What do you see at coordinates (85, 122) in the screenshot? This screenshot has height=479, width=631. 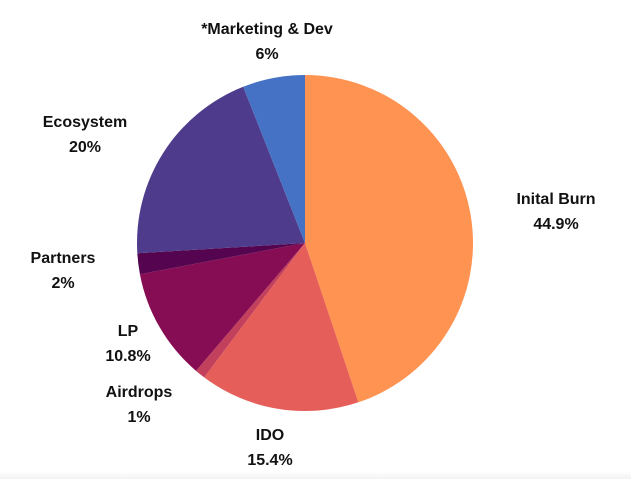 I see `slice-label-ecosystem: Ecosystem` at bounding box center [85, 122].